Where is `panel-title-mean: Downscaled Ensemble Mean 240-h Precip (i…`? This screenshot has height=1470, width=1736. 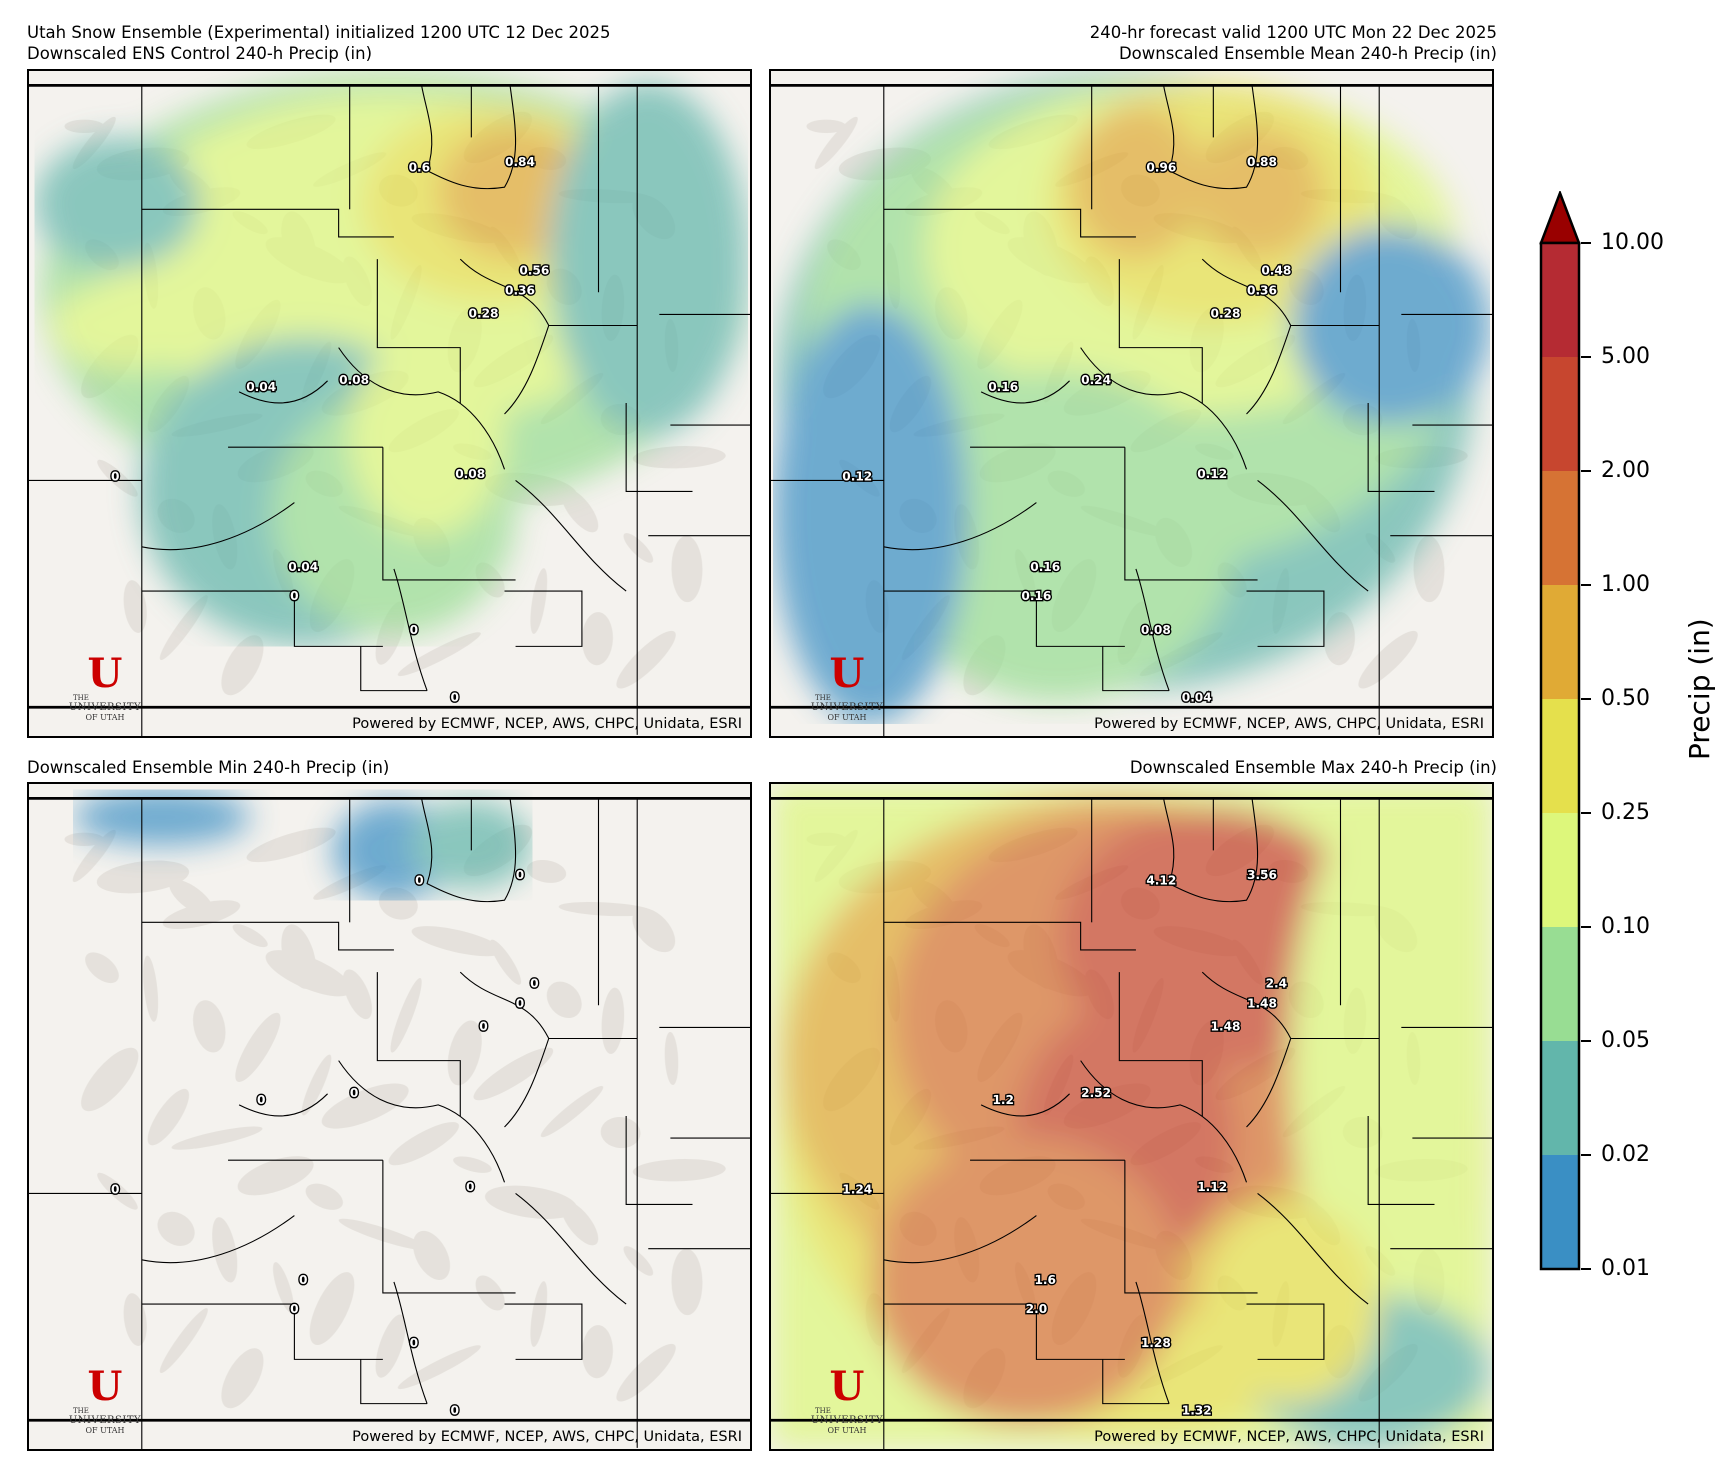
panel-title-mean: Downscaled Ensemble Mean 240-h Precip (i… is located at coordinates (1307, 53).